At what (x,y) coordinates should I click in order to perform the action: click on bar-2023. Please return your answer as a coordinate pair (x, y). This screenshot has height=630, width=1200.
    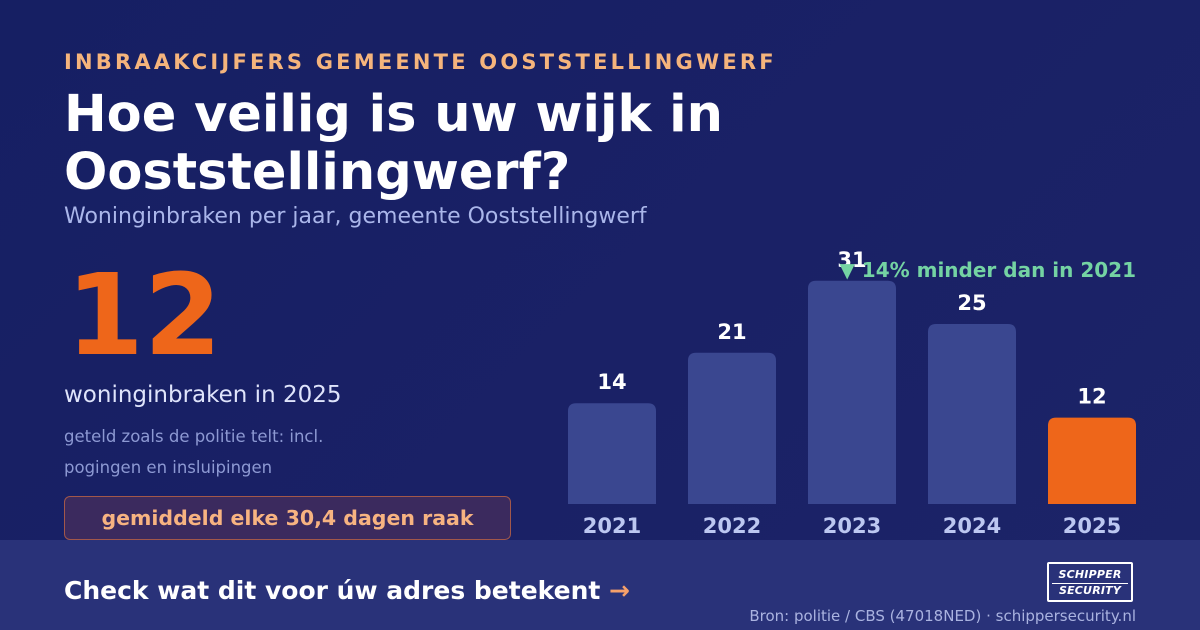
    Looking at the image, I should click on (852, 392).